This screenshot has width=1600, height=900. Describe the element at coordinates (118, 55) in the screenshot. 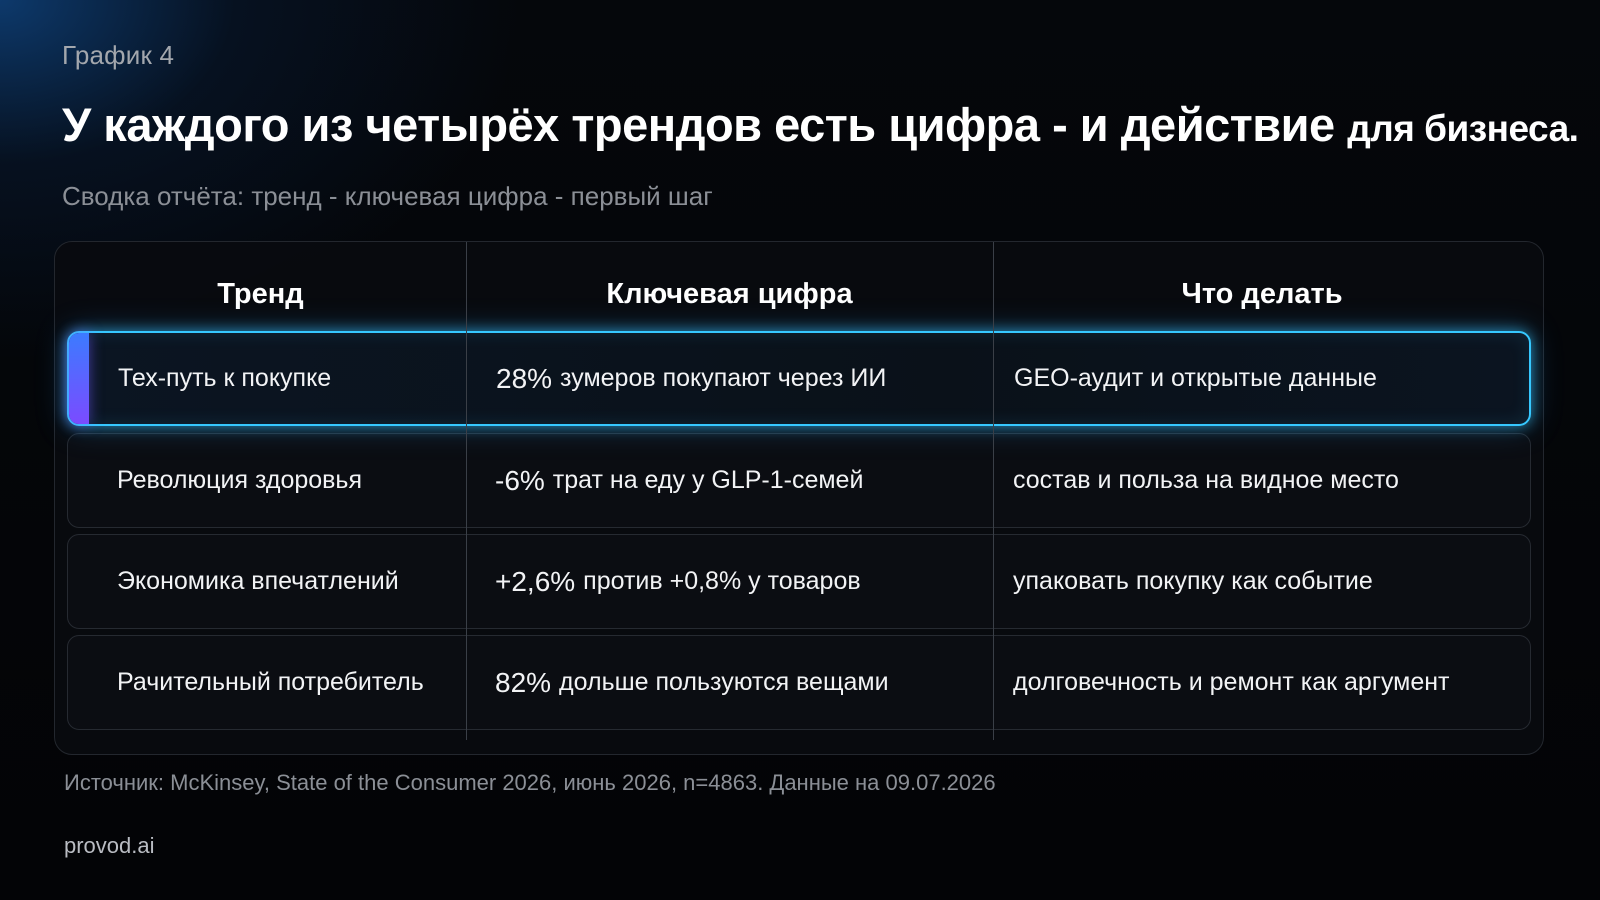

I see `chart-kicker: График 4` at that location.